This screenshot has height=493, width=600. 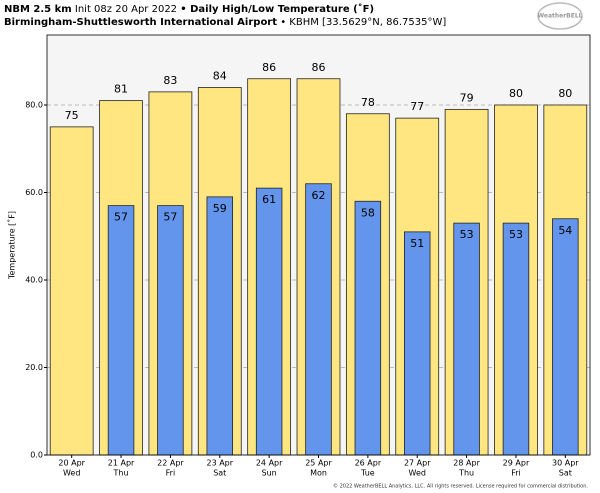 What do you see at coordinates (269, 463) in the screenshot?
I see `x-tick-label: 24 Apr` at bounding box center [269, 463].